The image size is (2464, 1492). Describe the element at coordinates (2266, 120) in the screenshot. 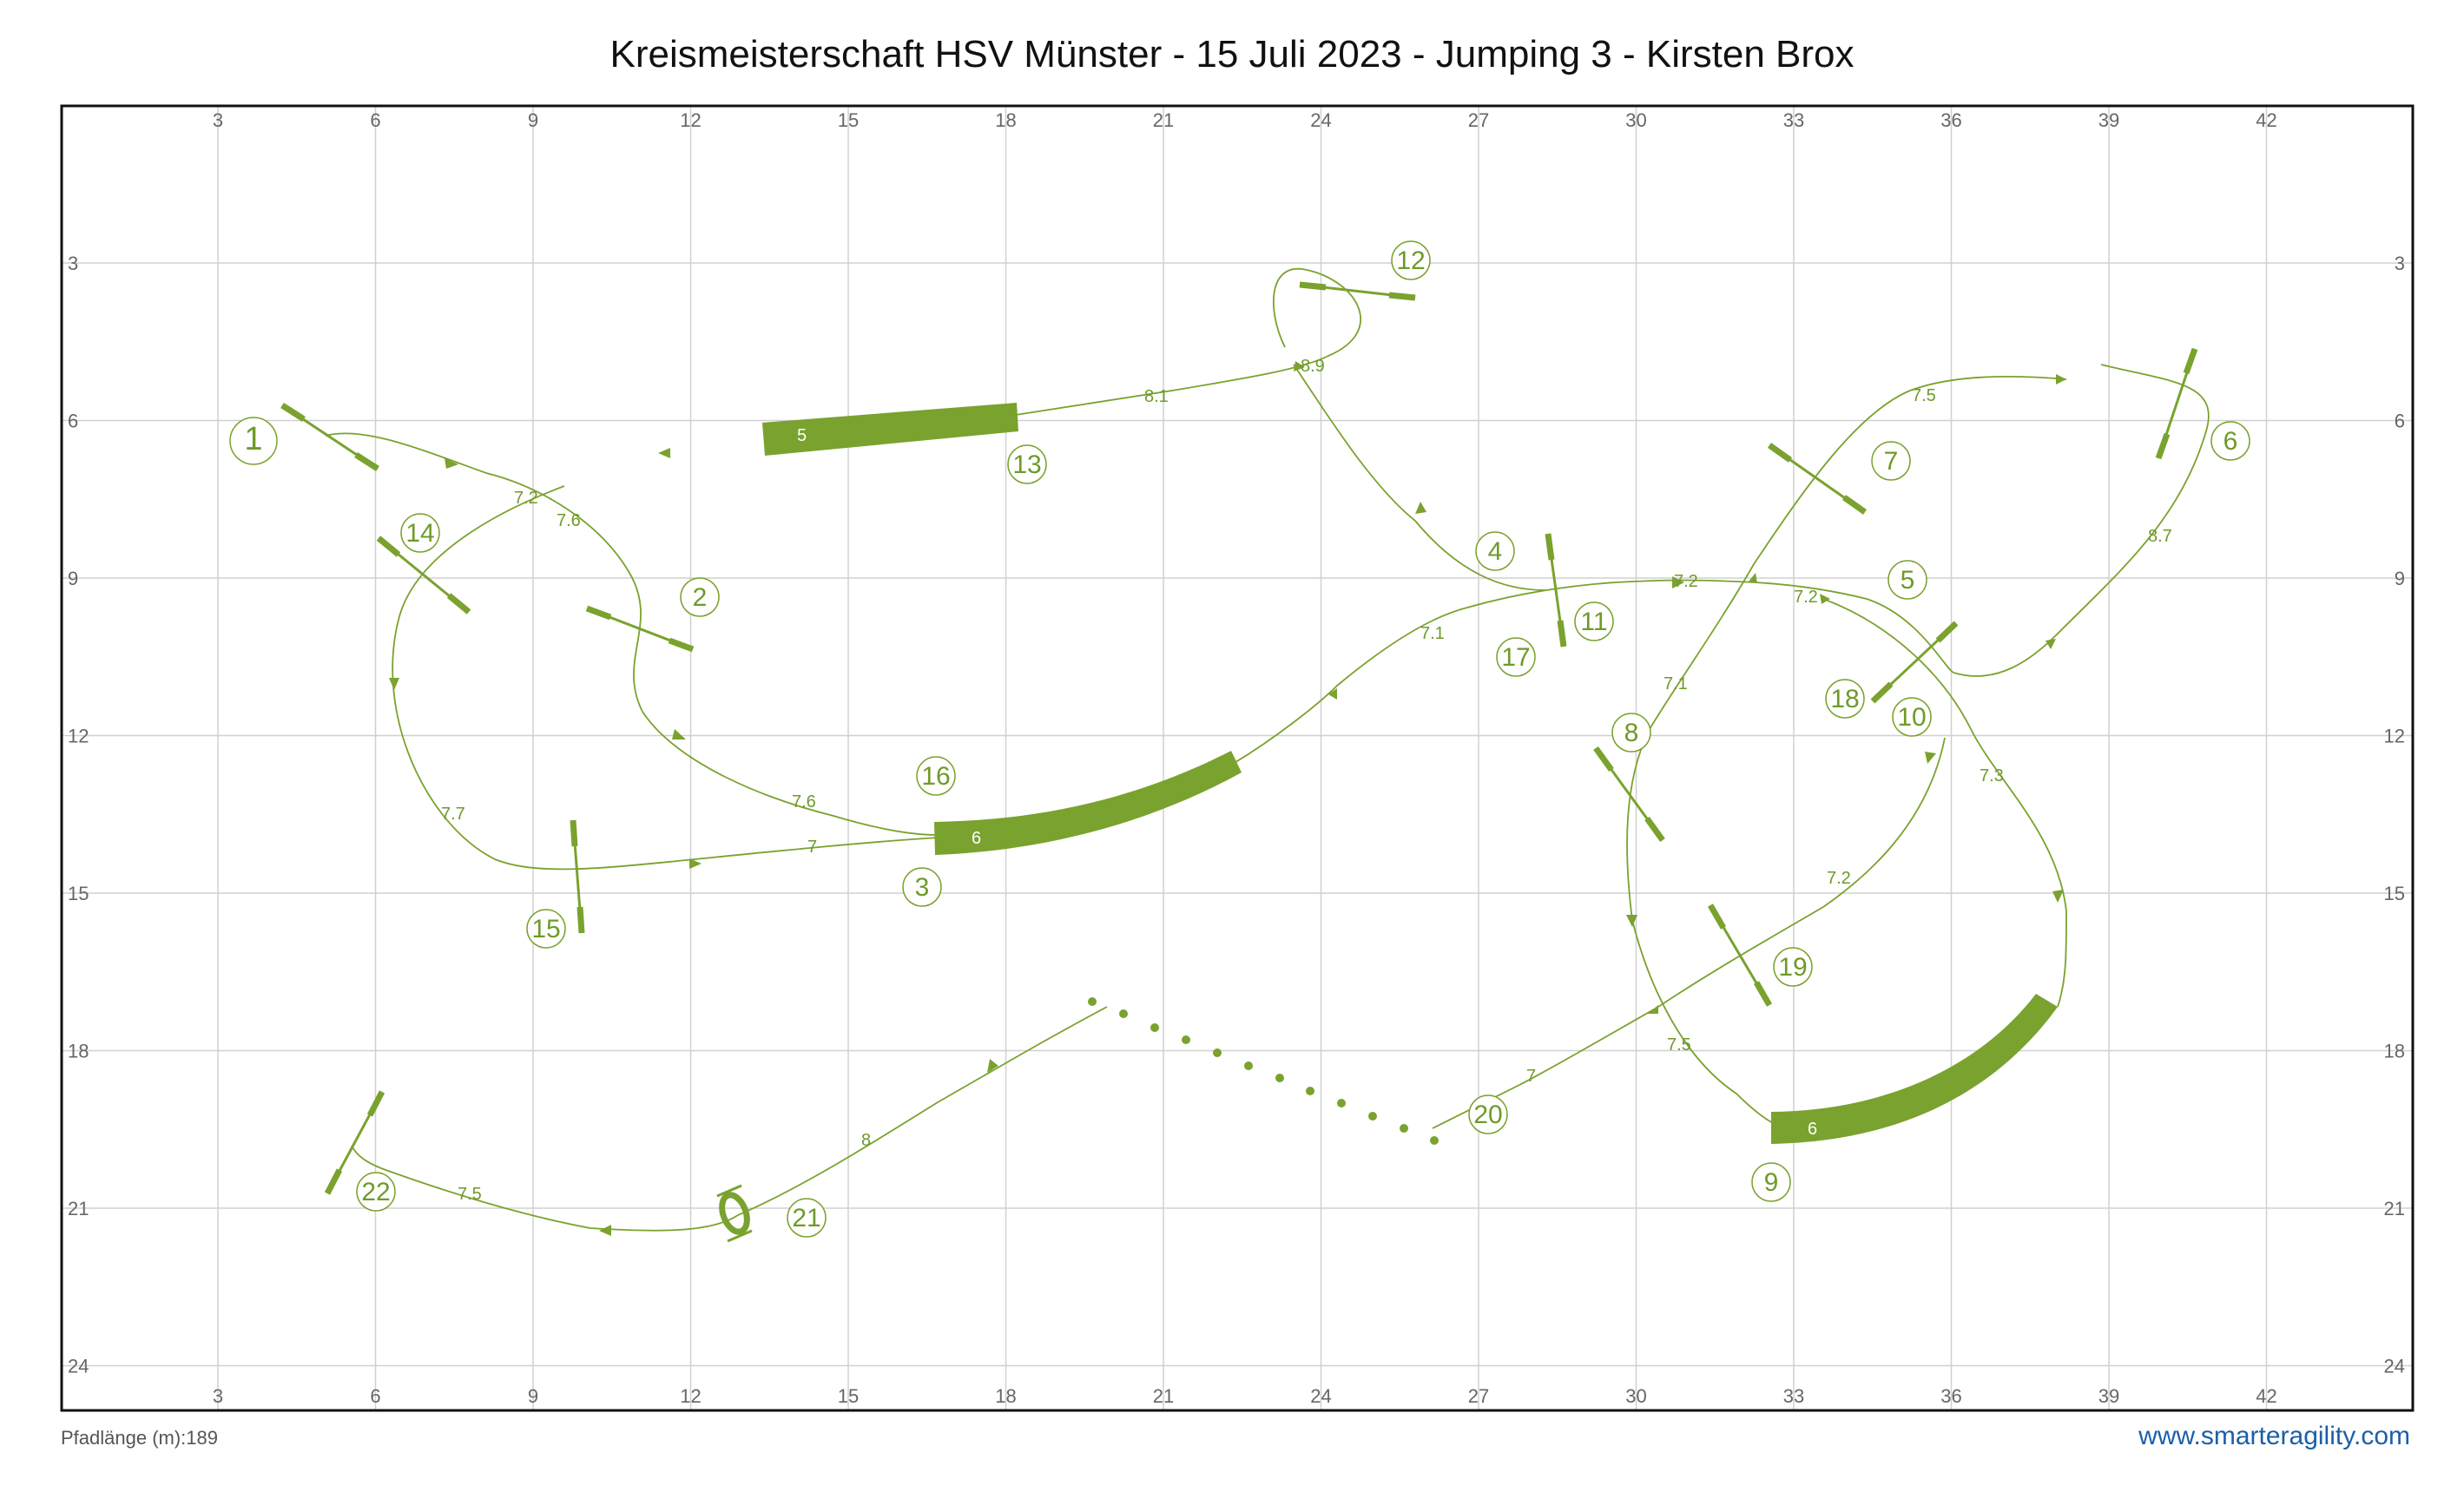

I see `x-tick-label: 42` at that location.